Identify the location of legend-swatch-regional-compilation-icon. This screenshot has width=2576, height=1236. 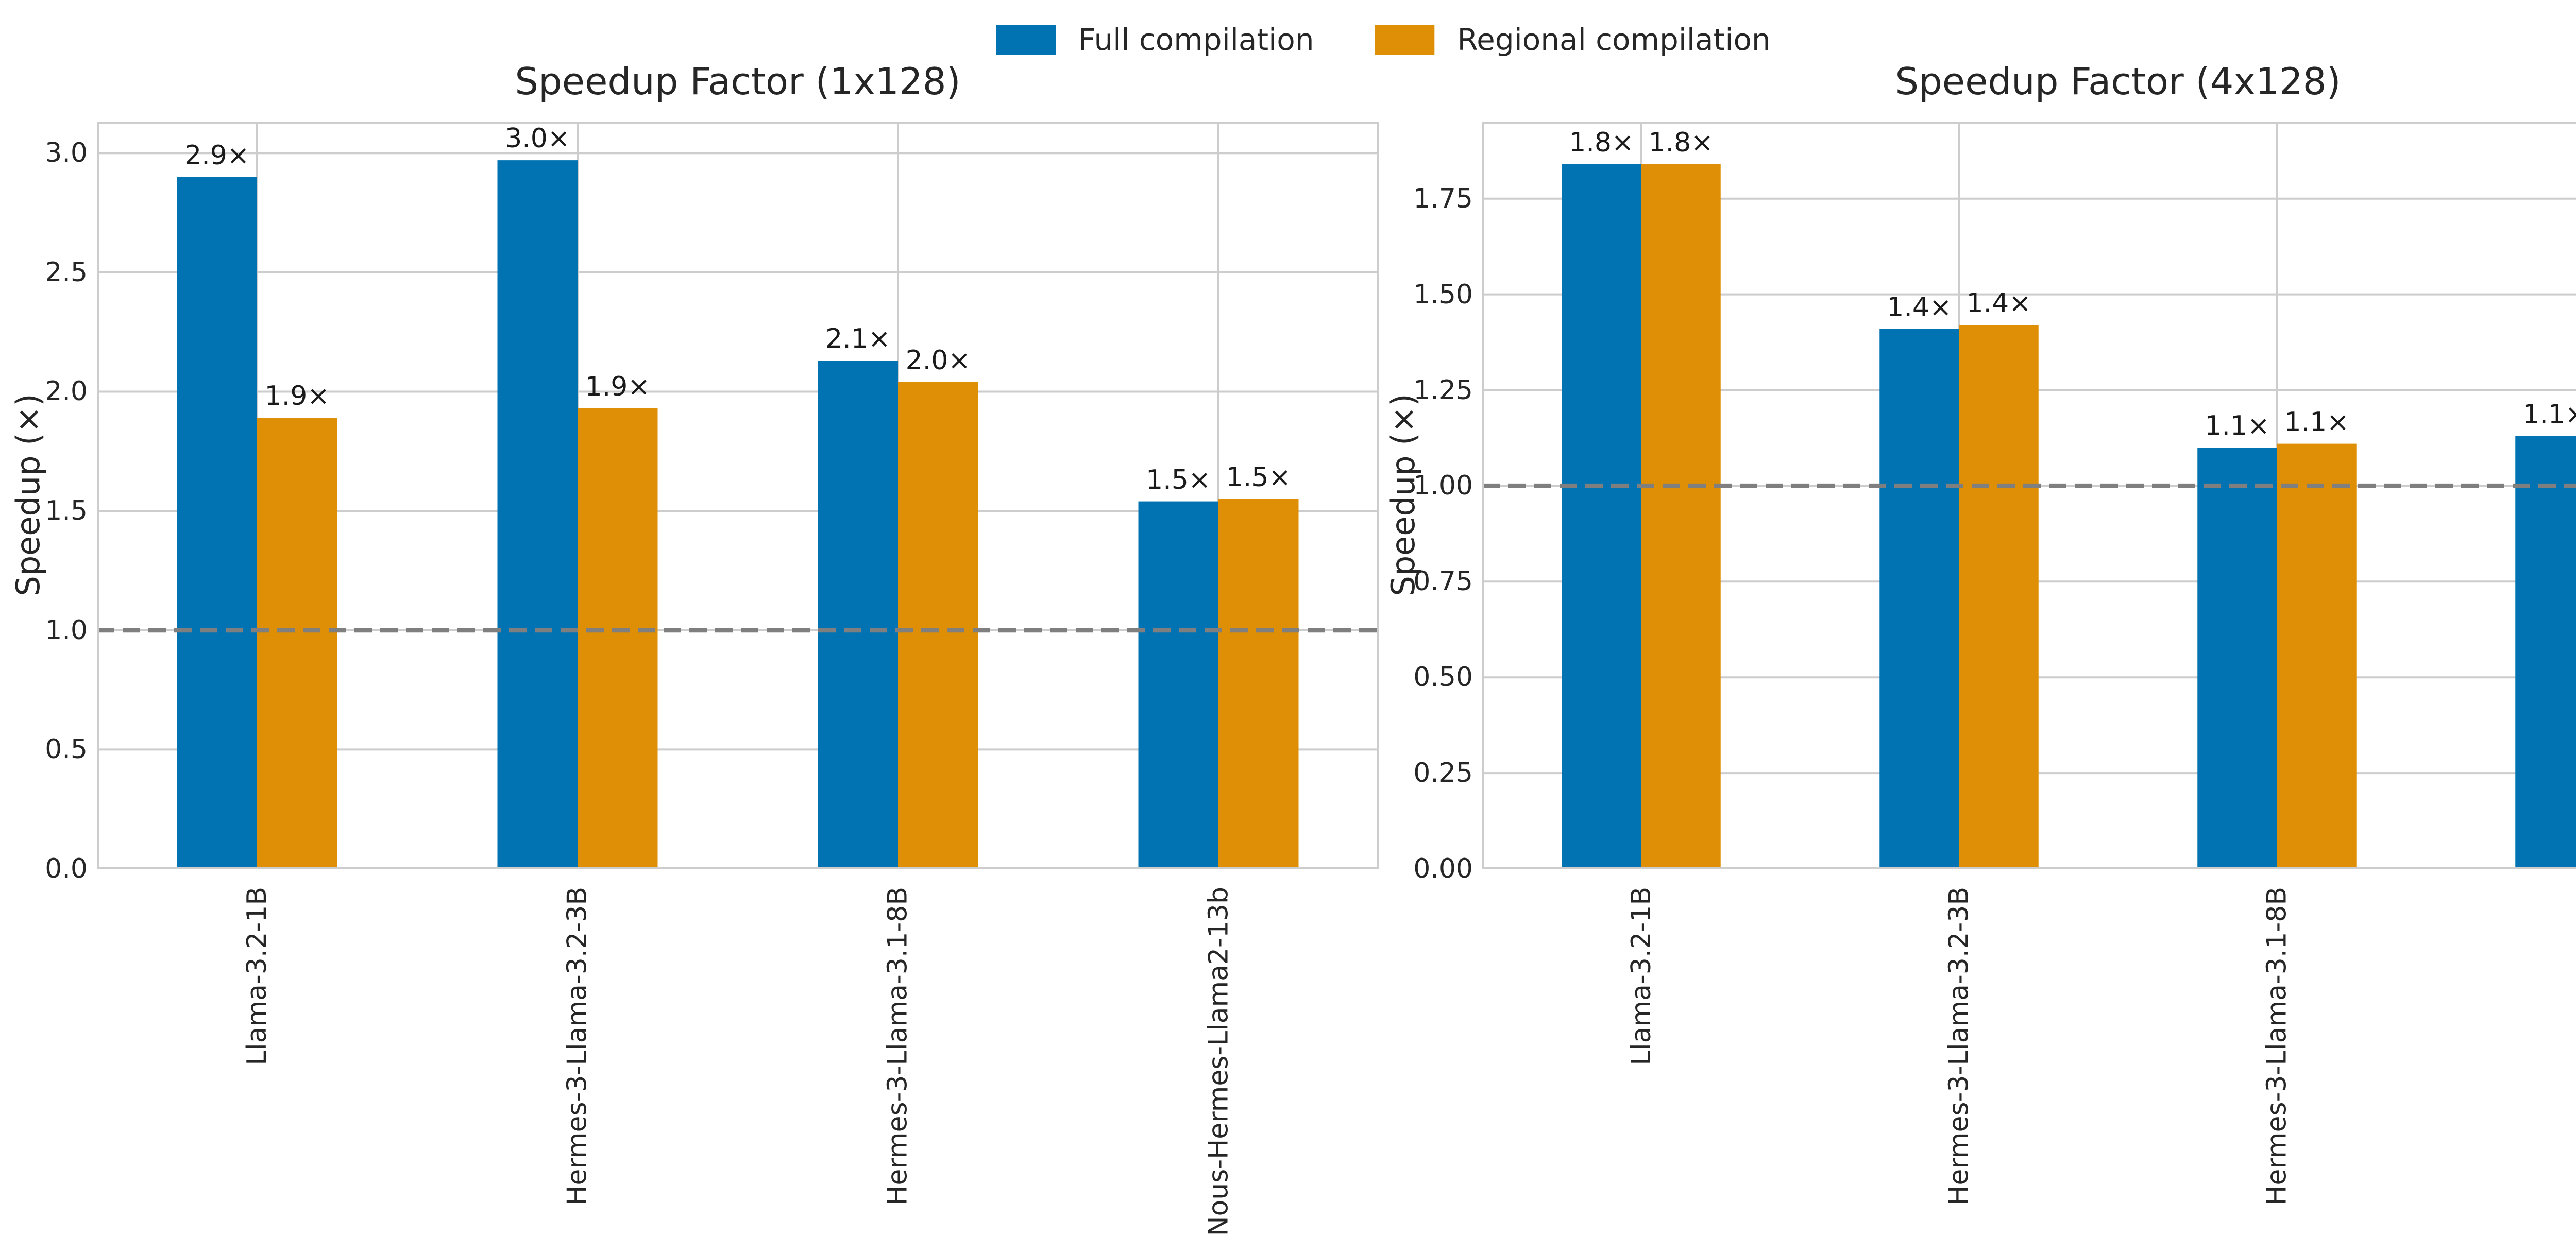
(1405, 40).